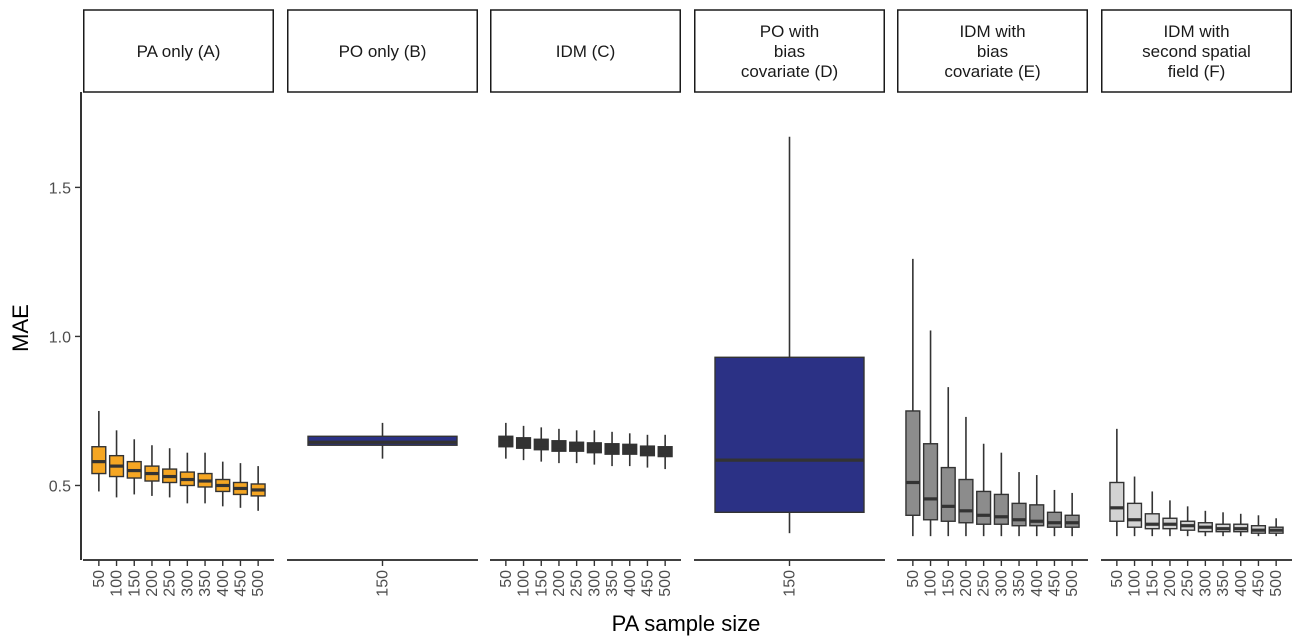 Image resolution: width=1294 pixels, height=636 pixels. What do you see at coordinates (577, 583) in the screenshot?
I see `x-tick-label: 250` at bounding box center [577, 583].